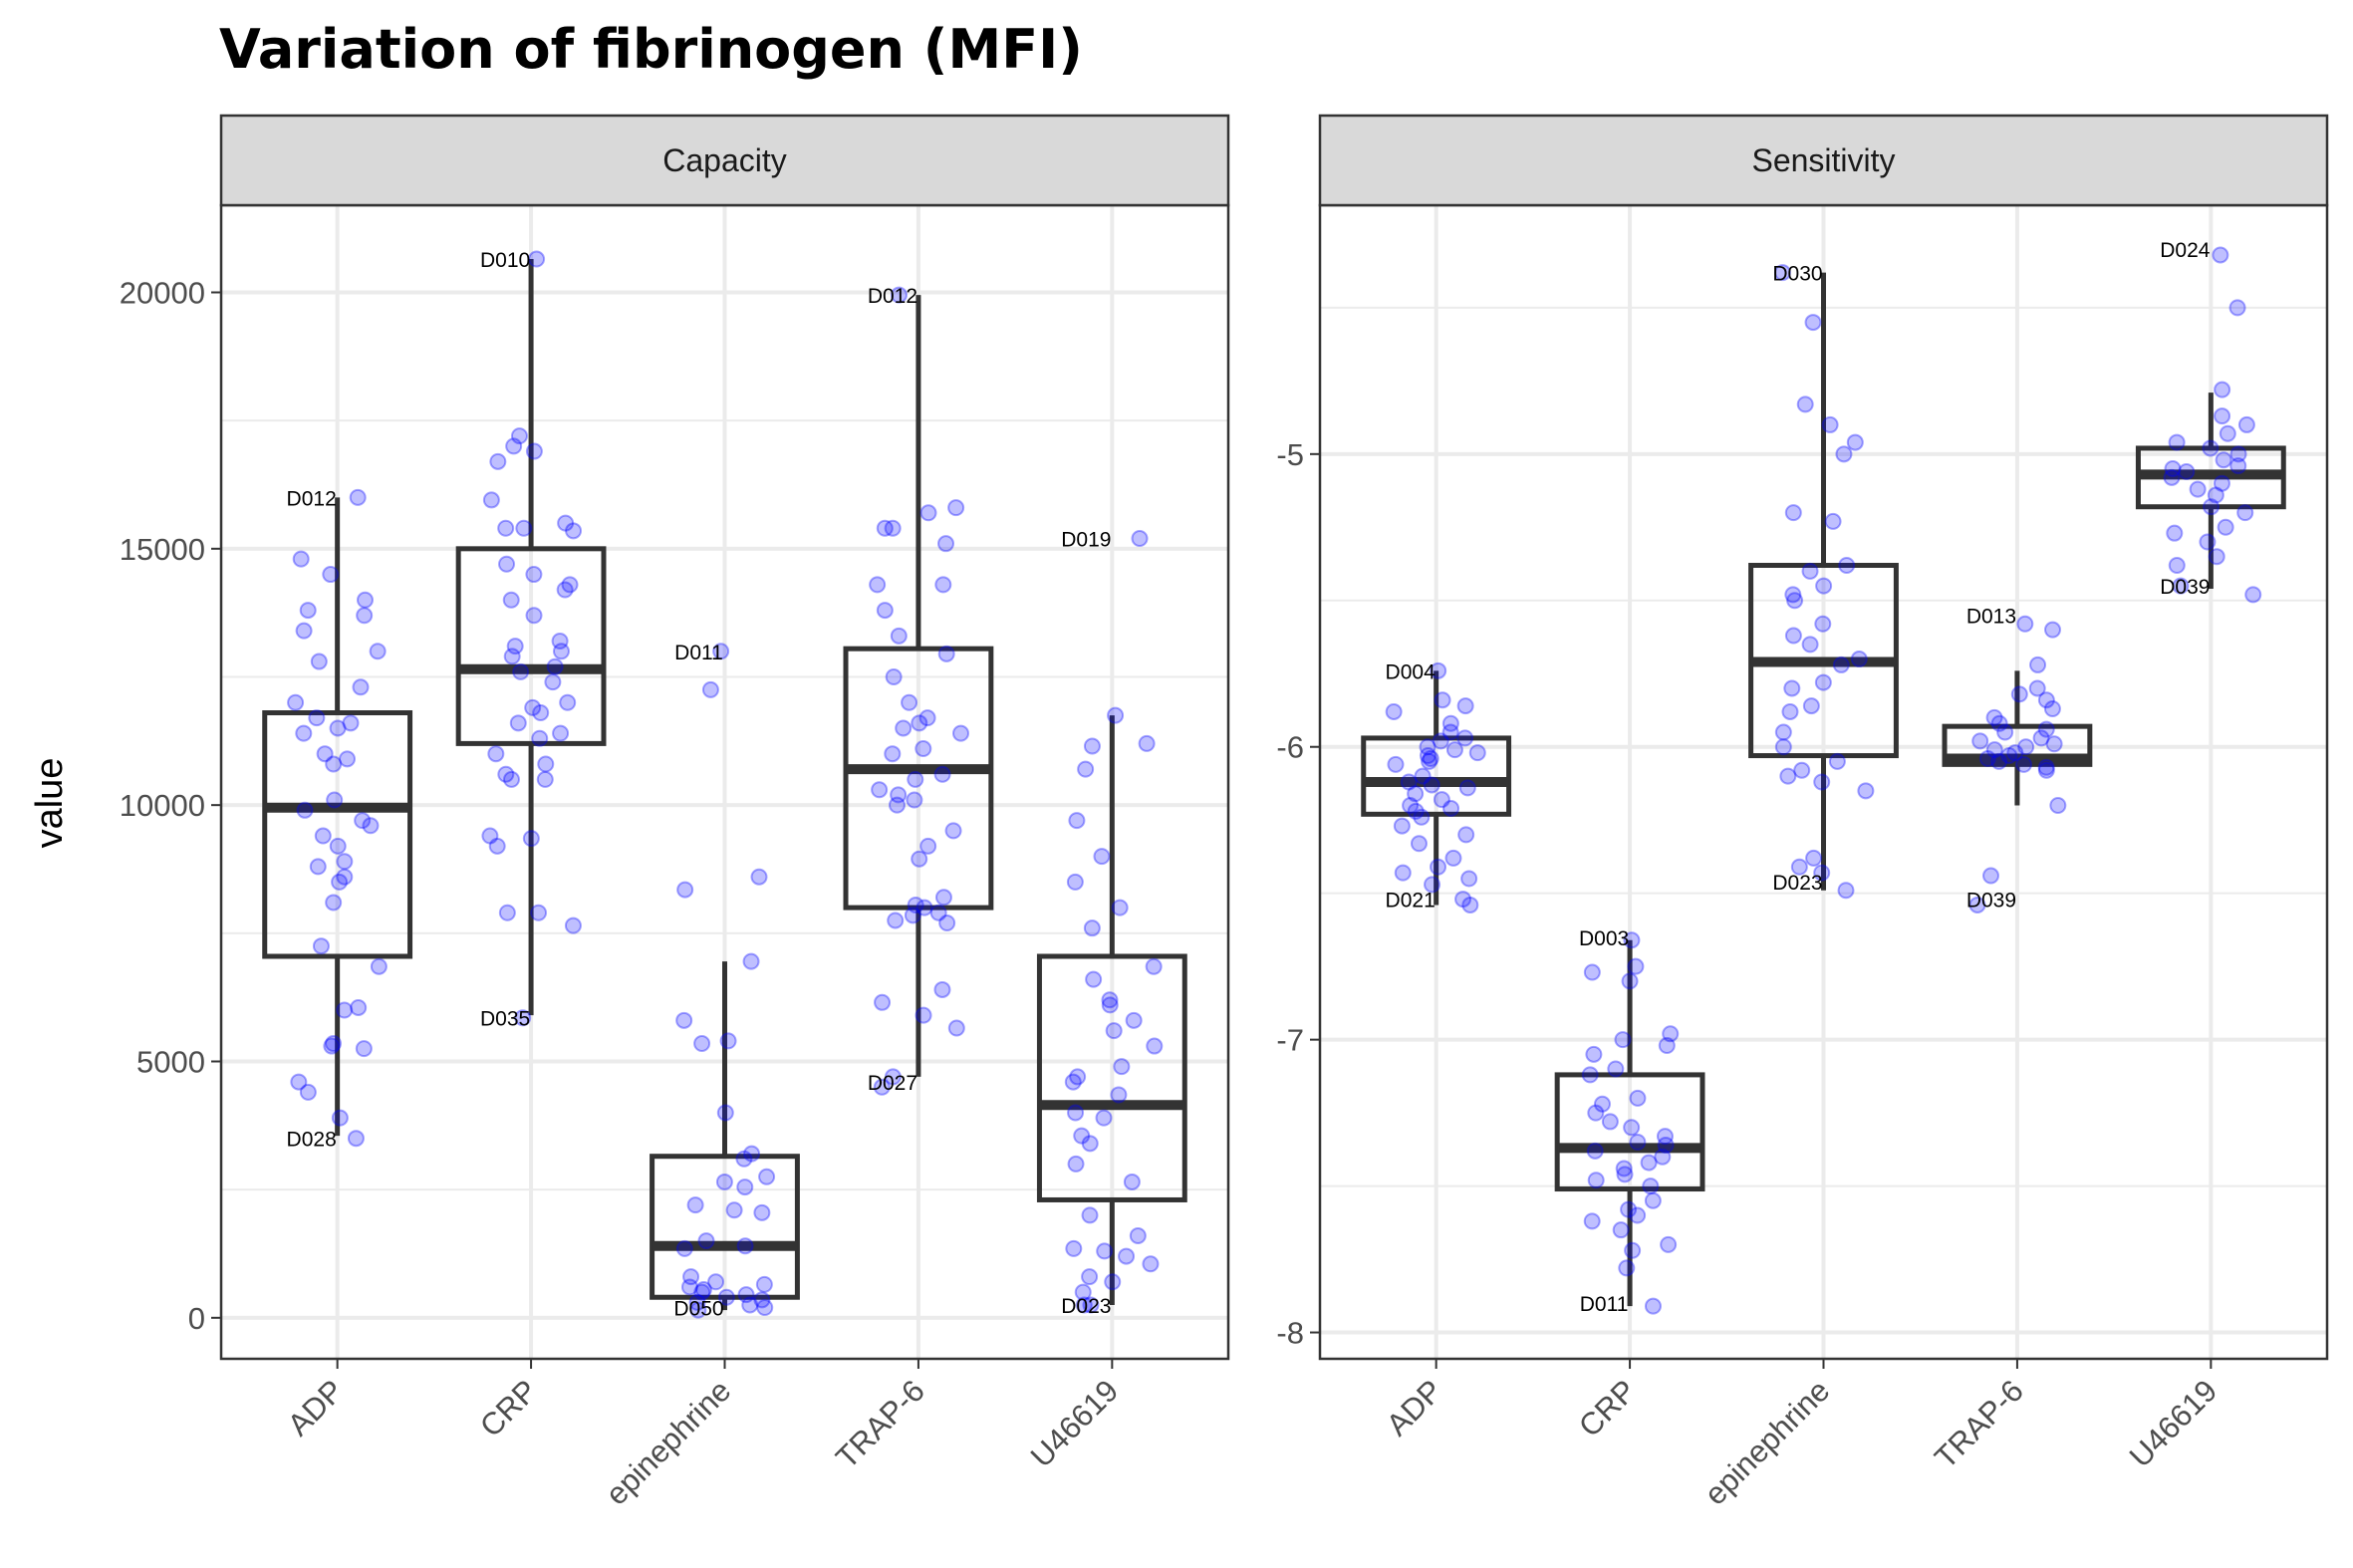  I want to click on box-adp, so click(337, 817).